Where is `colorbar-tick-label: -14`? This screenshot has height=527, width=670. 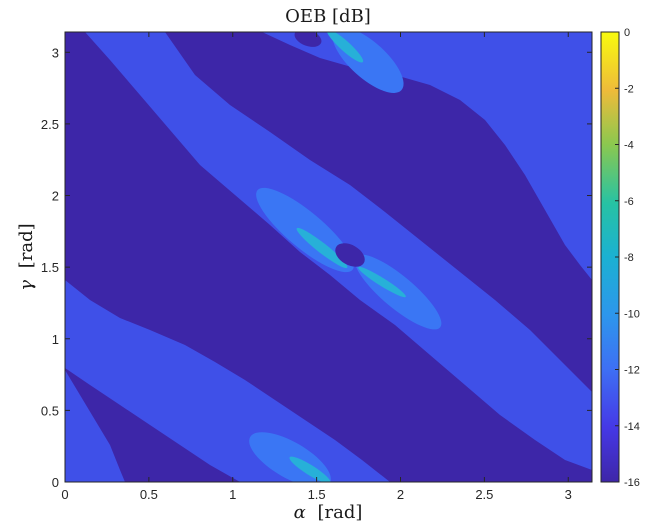 colorbar-tick-label: -14 is located at coordinates (632, 427).